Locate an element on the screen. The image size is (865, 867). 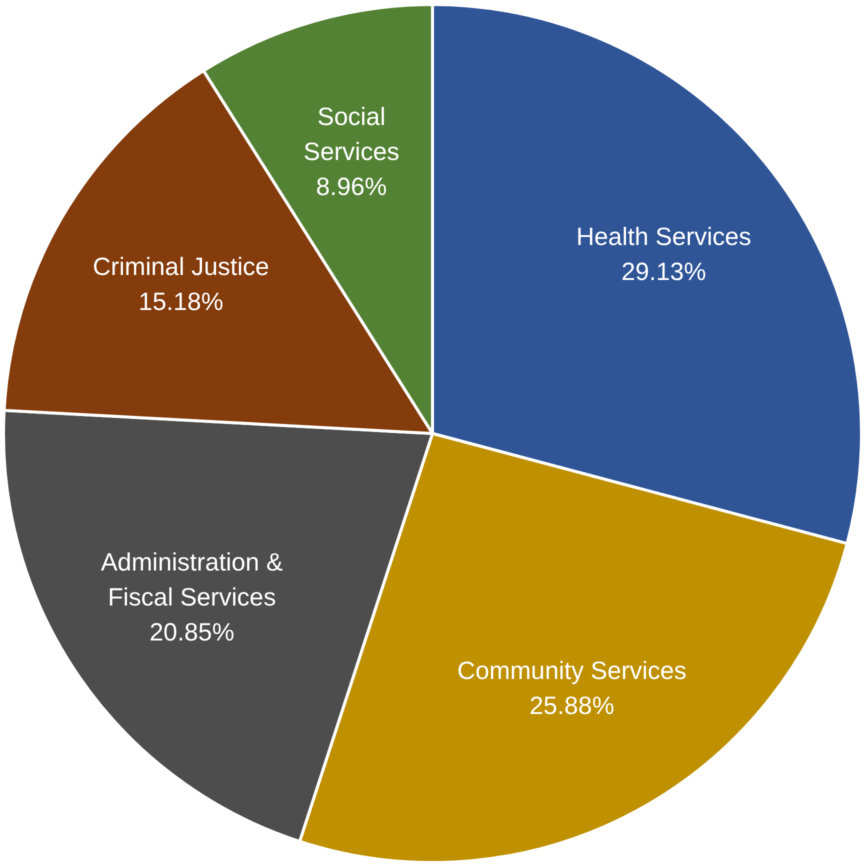
slice-label: Administration & Fiscal Services is located at coordinates (192, 580).